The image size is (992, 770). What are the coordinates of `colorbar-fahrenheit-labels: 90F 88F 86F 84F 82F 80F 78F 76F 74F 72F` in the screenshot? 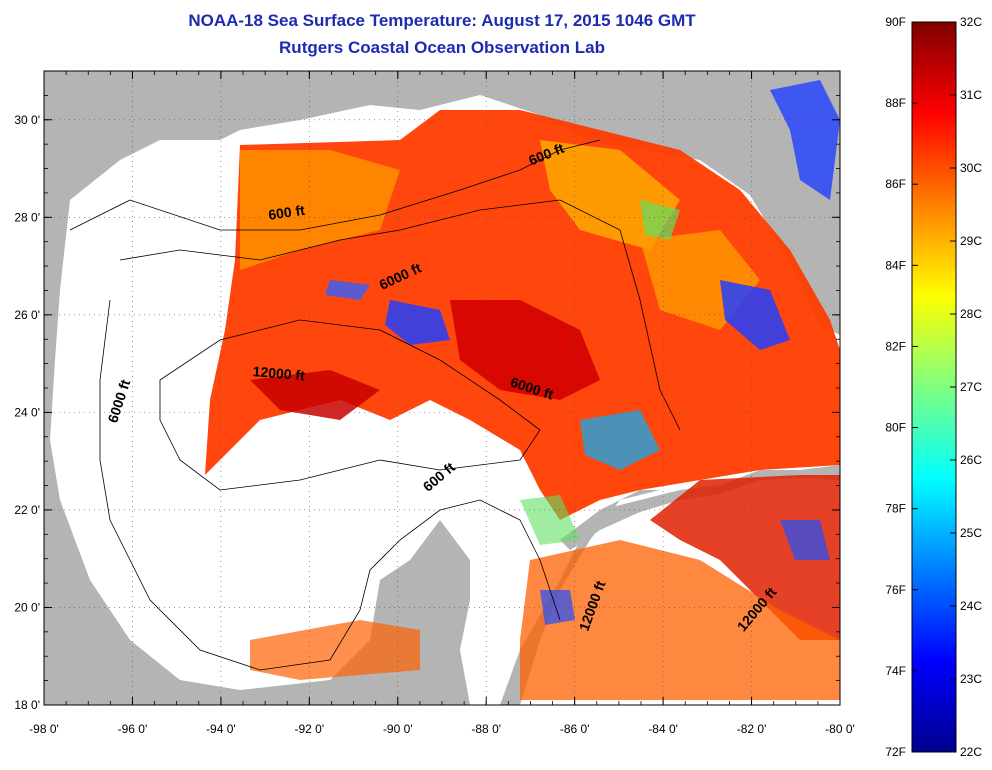 It's located at (901, 387).